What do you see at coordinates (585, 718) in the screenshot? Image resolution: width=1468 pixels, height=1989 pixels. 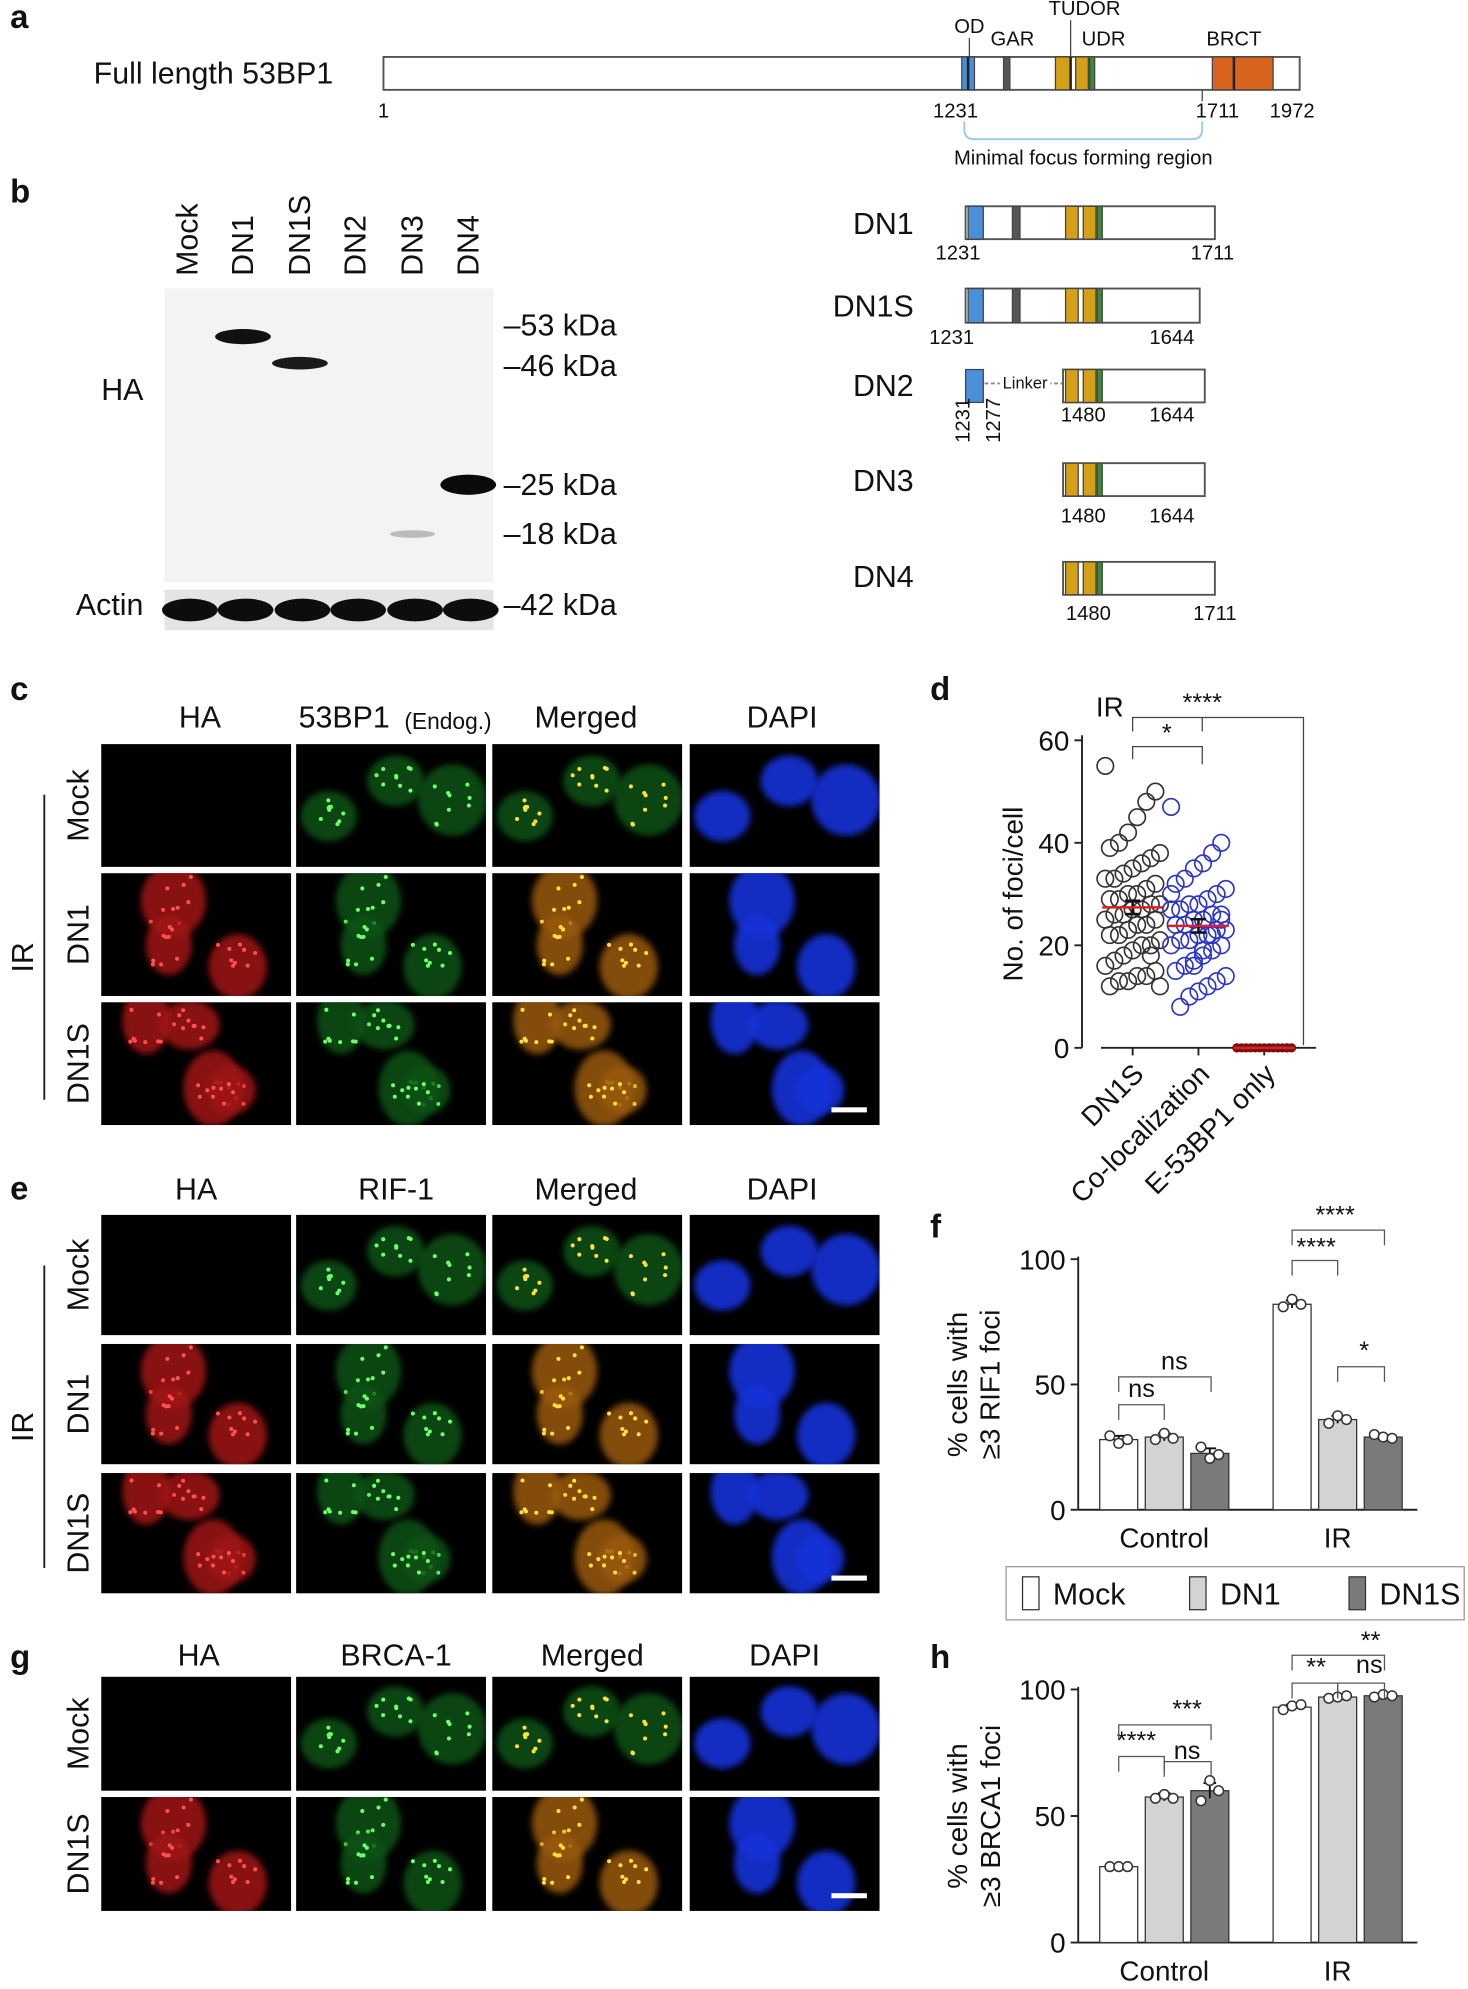 I see `column-header: Merged` at bounding box center [585, 718].